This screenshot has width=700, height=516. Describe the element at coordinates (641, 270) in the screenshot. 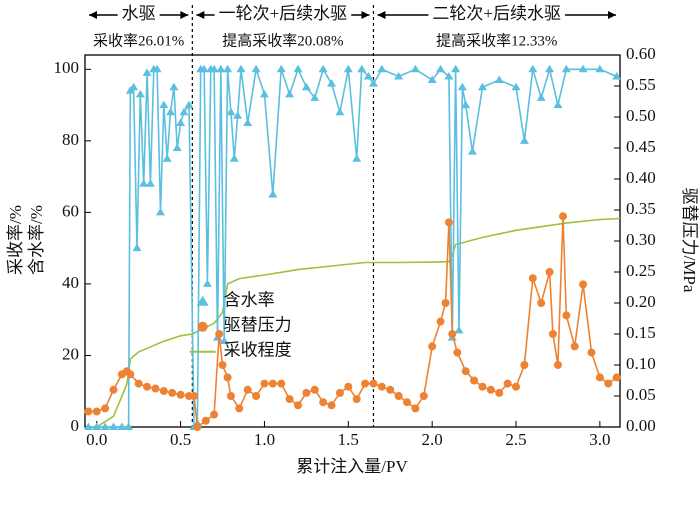

I see `y2-tick-label: 0.25` at that location.